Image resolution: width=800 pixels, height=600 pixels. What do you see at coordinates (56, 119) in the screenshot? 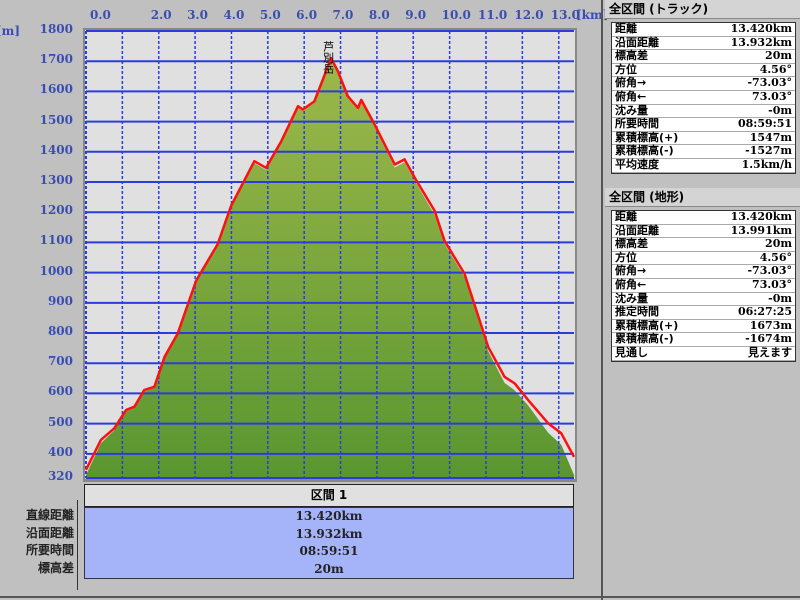
I see `y-tick-label: 1500` at bounding box center [56, 119].